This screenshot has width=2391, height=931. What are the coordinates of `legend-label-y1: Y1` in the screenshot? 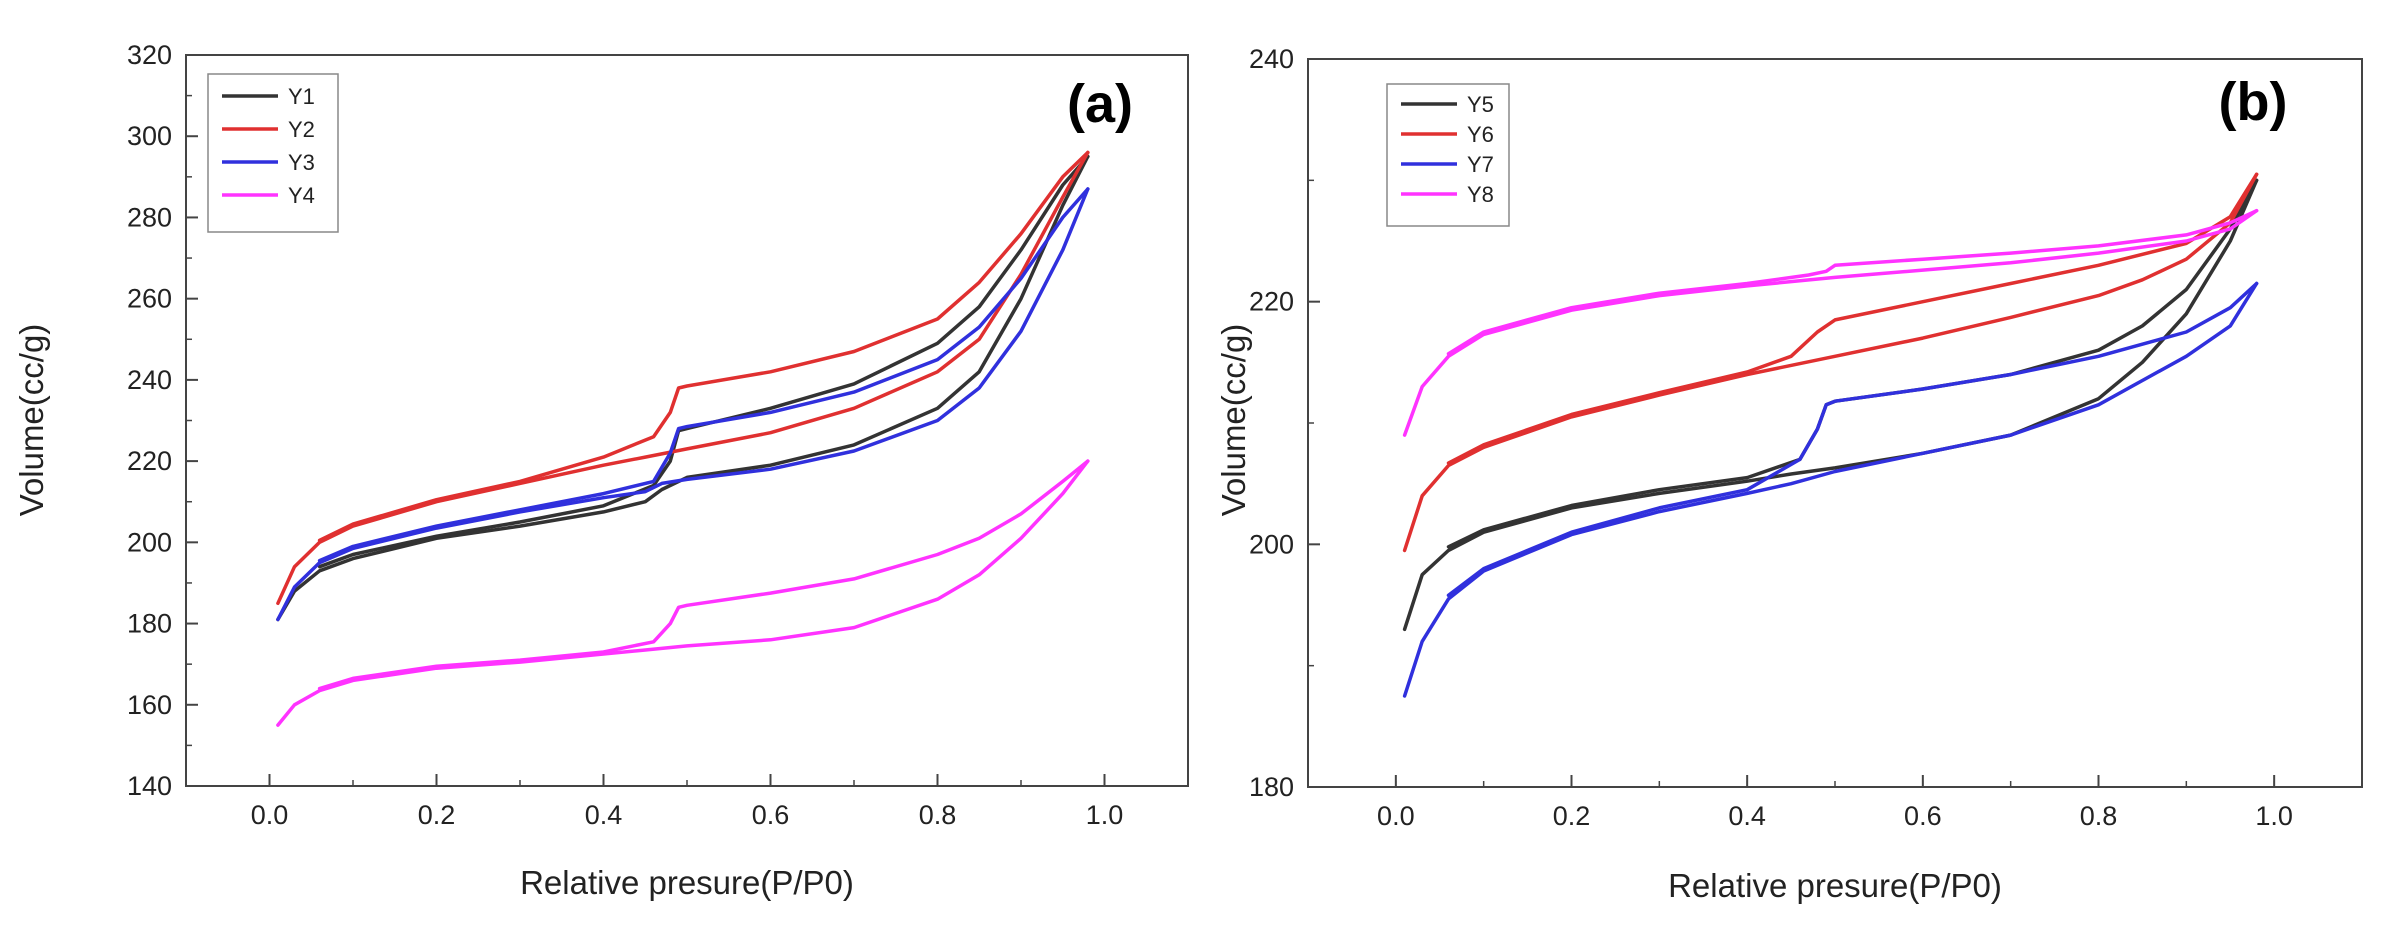 It's located at (301, 96).